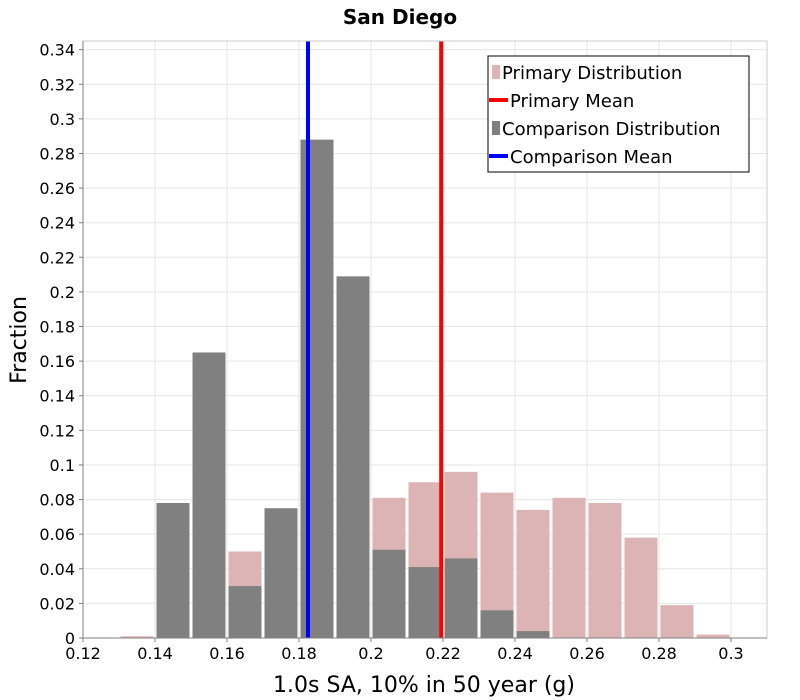 This screenshot has width=800, height=700. What do you see at coordinates (572, 101) in the screenshot?
I see `primary-mean-label: Primary Mean` at bounding box center [572, 101].